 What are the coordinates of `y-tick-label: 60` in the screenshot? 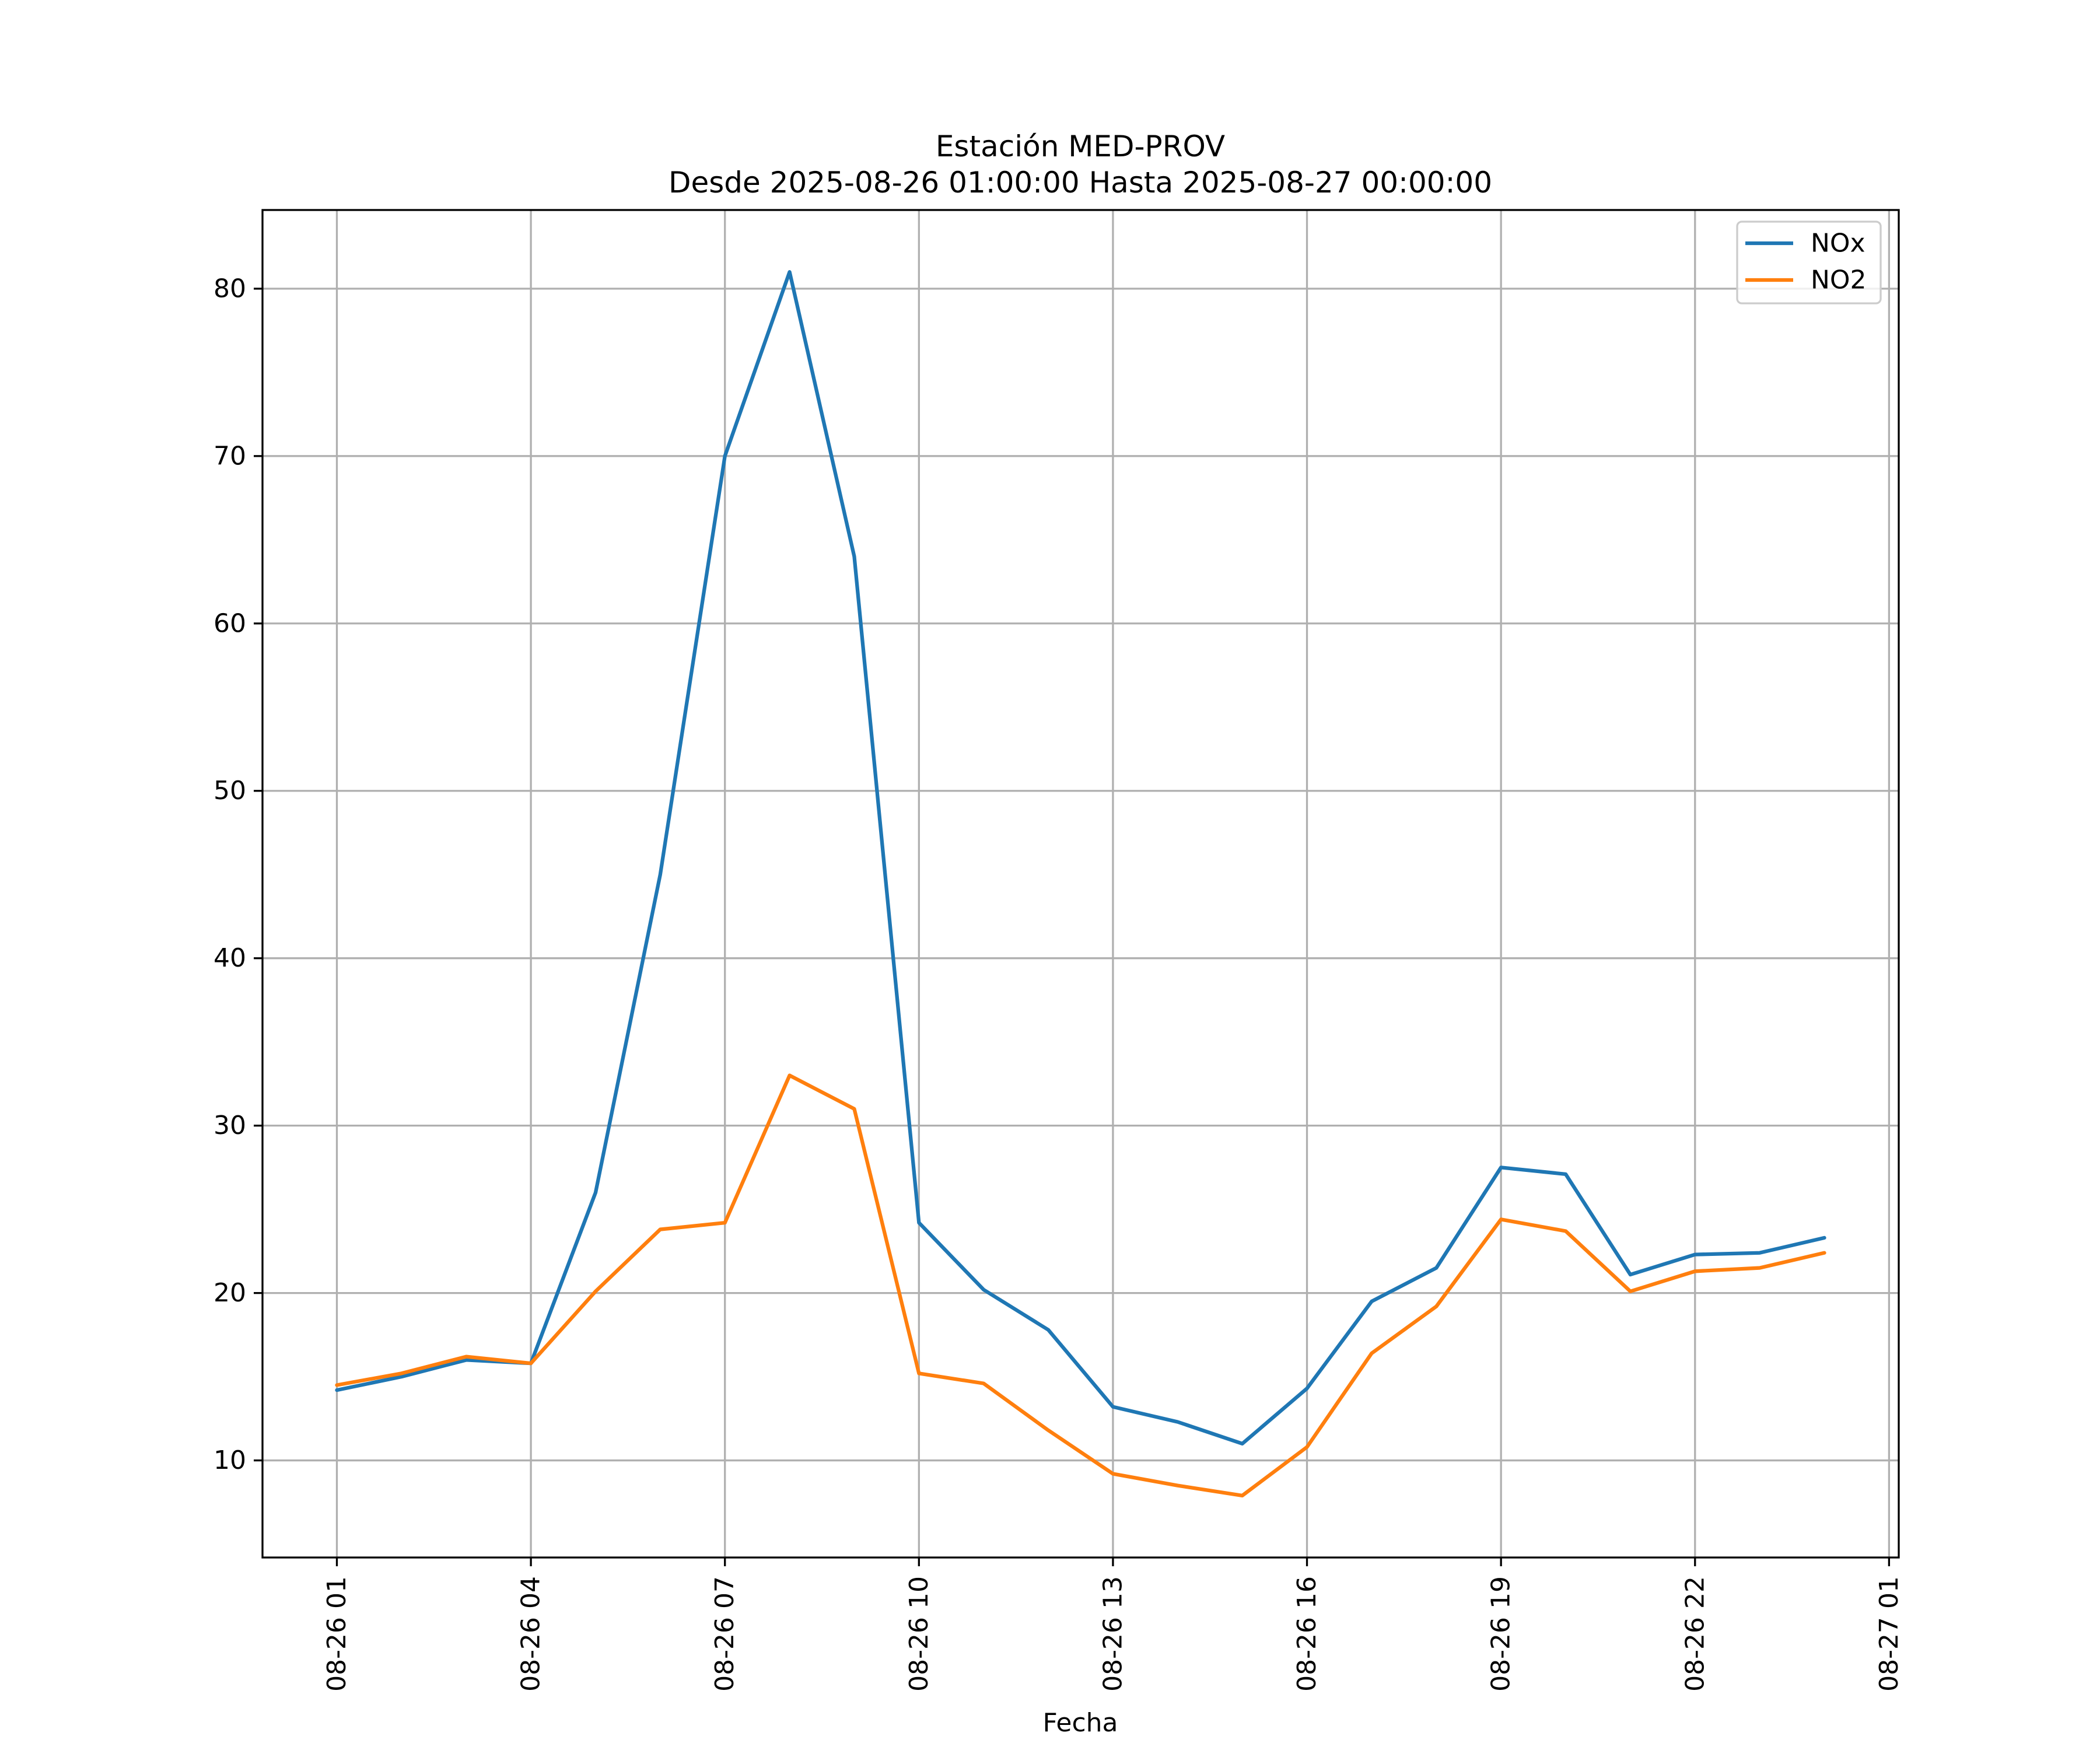 It's located at (230, 623).